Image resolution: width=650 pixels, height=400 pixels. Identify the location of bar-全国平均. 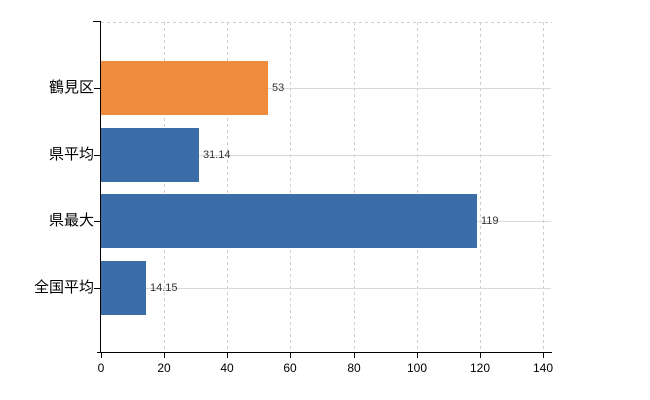
(123, 288).